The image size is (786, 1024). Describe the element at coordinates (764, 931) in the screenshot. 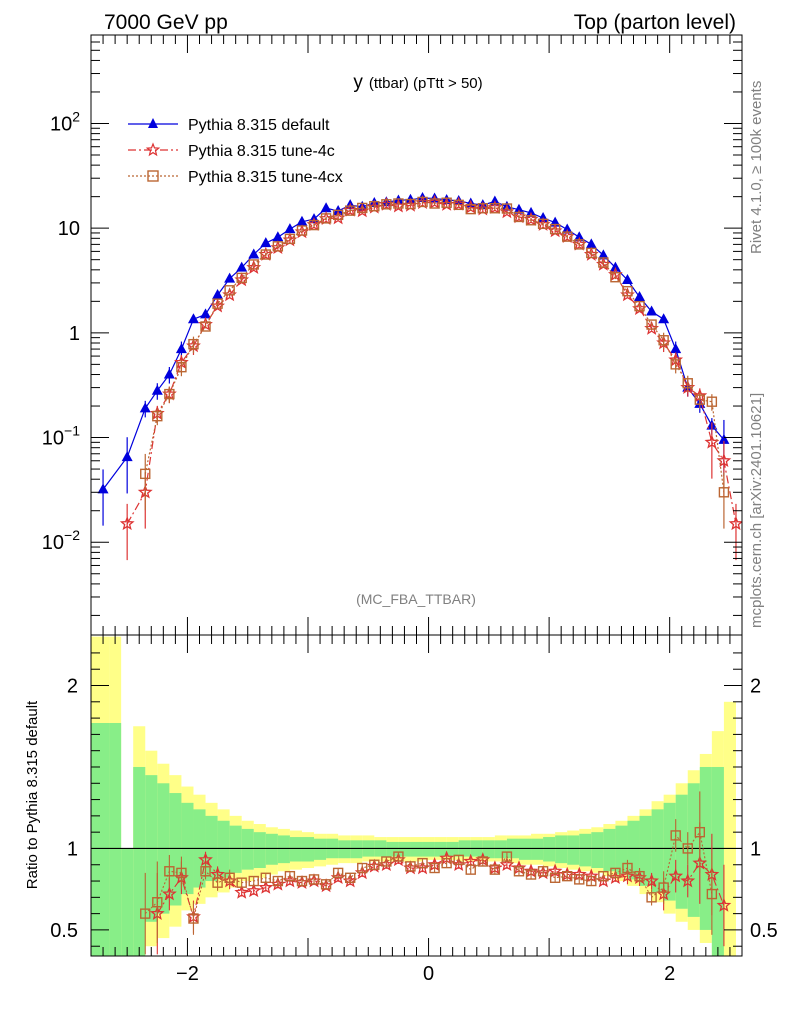

I see `ratio-y-tick-label-right: 0.5` at that location.